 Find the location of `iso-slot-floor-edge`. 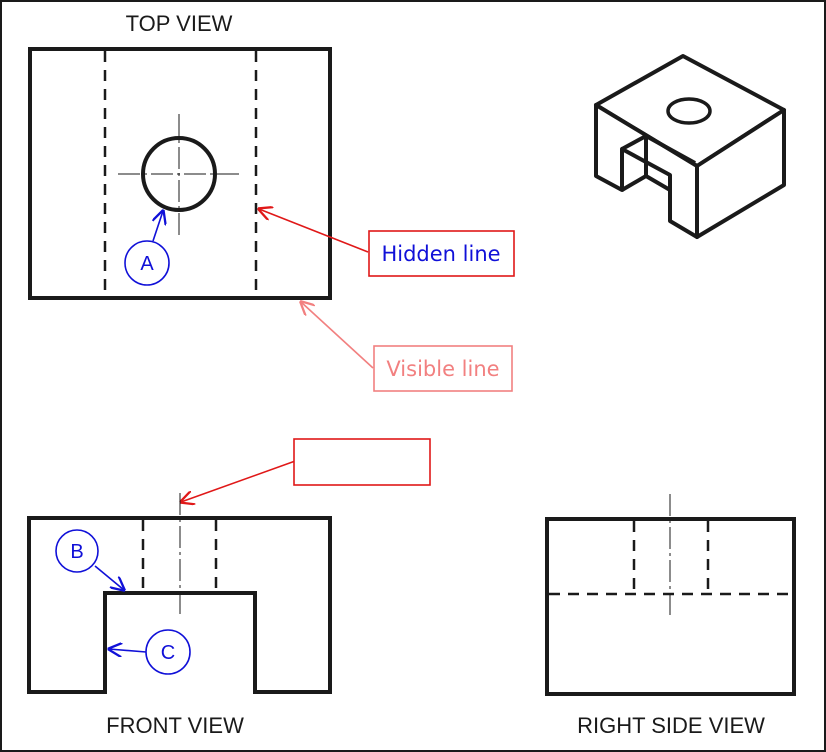

iso-slot-floor-edge is located at coordinates (646, 183).